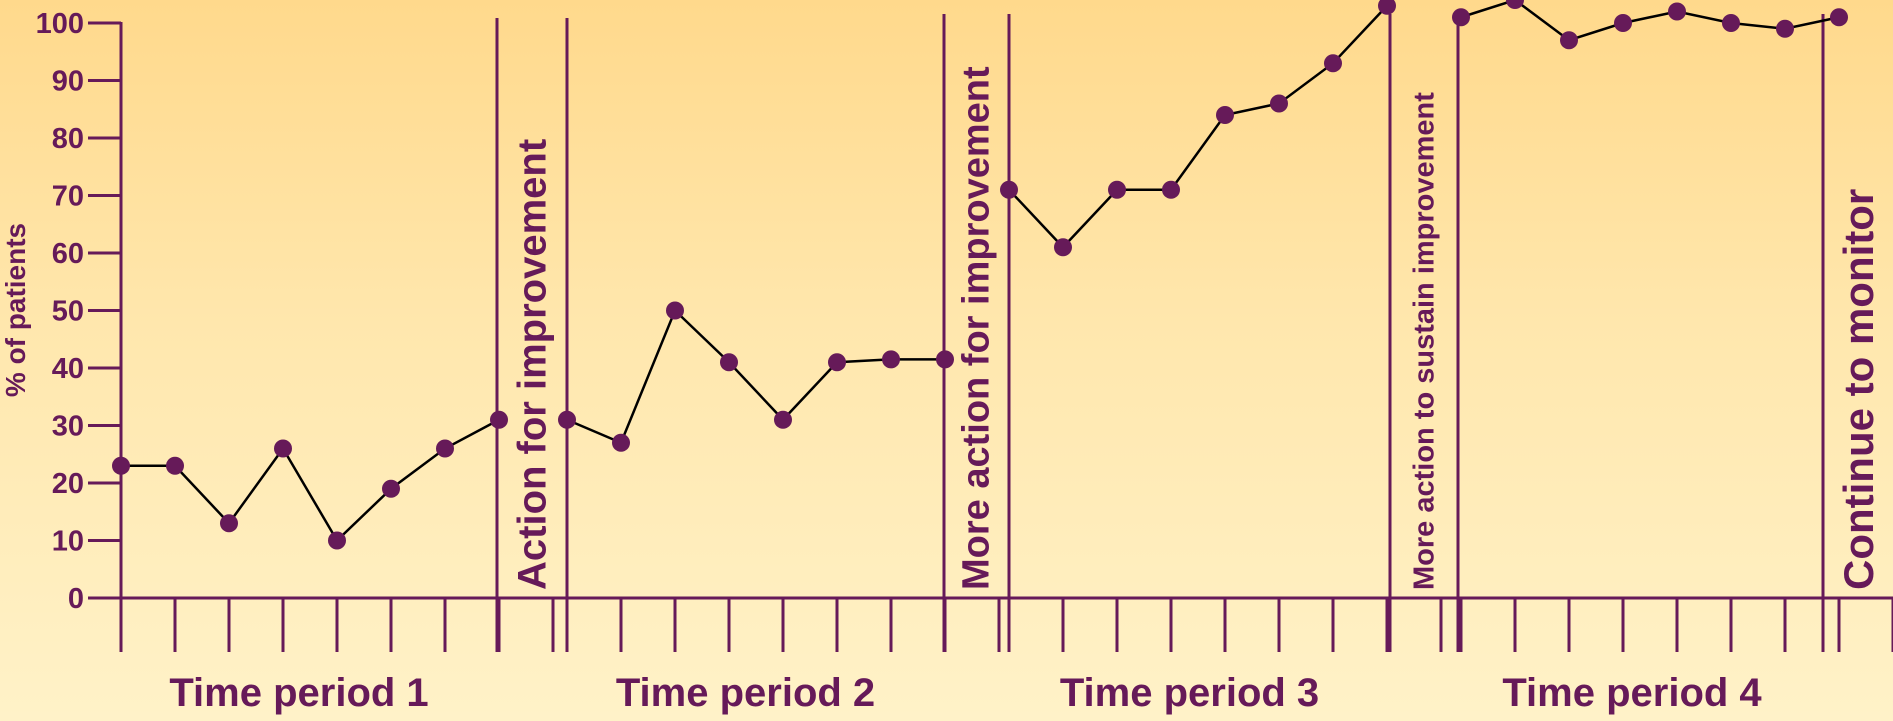 This screenshot has height=721, width=1893. Describe the element at coordinates (76, 599) in the screenshot. I see `y-tick-label: 0` at that location.